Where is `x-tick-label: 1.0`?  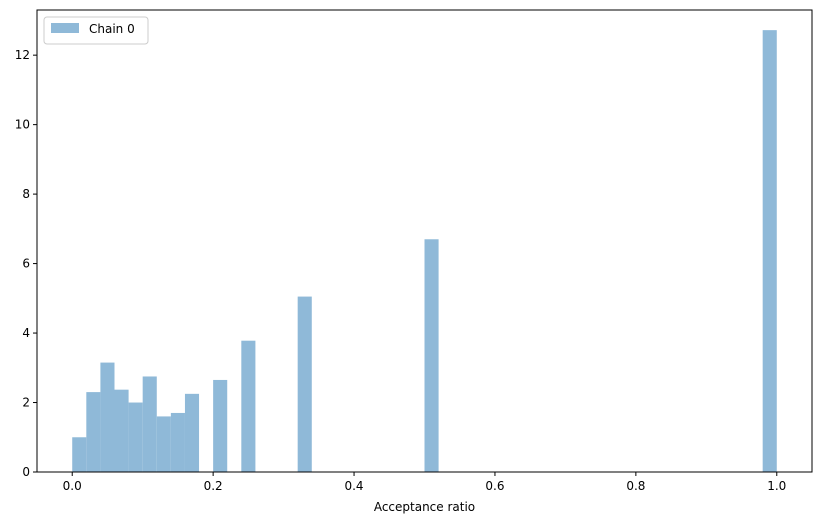 x-tick-label: 1.0 is located at coordinates (776, 486).